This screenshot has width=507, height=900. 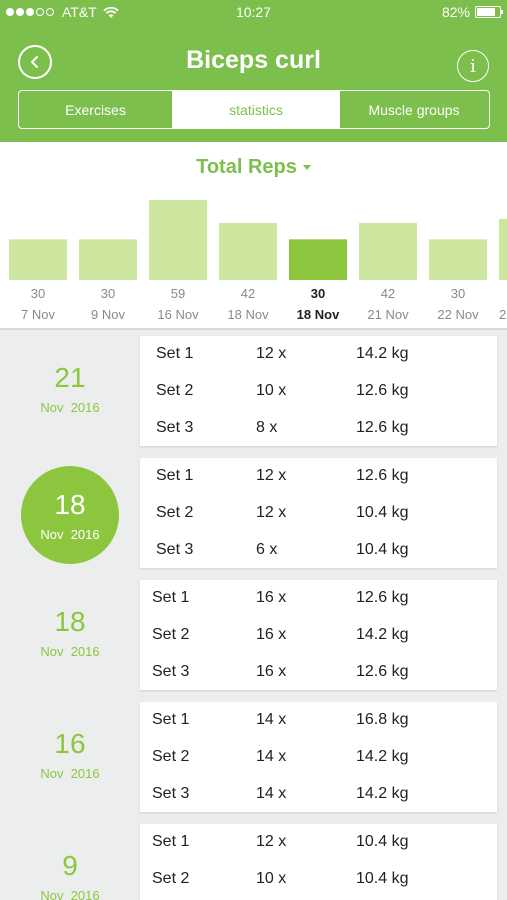 I want to click on status-left: AT&T, so click(x=62, y=12).